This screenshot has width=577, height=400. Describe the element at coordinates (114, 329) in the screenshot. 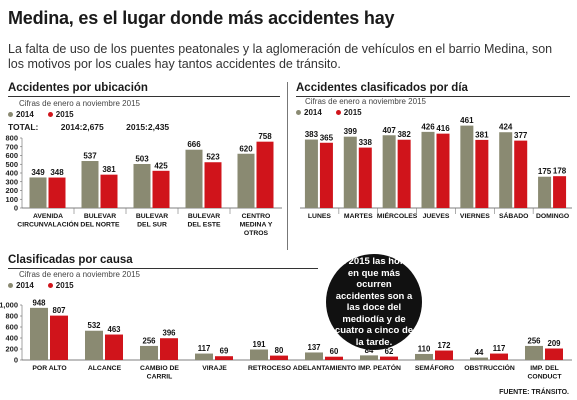

I see `data-label: 463` at that location.